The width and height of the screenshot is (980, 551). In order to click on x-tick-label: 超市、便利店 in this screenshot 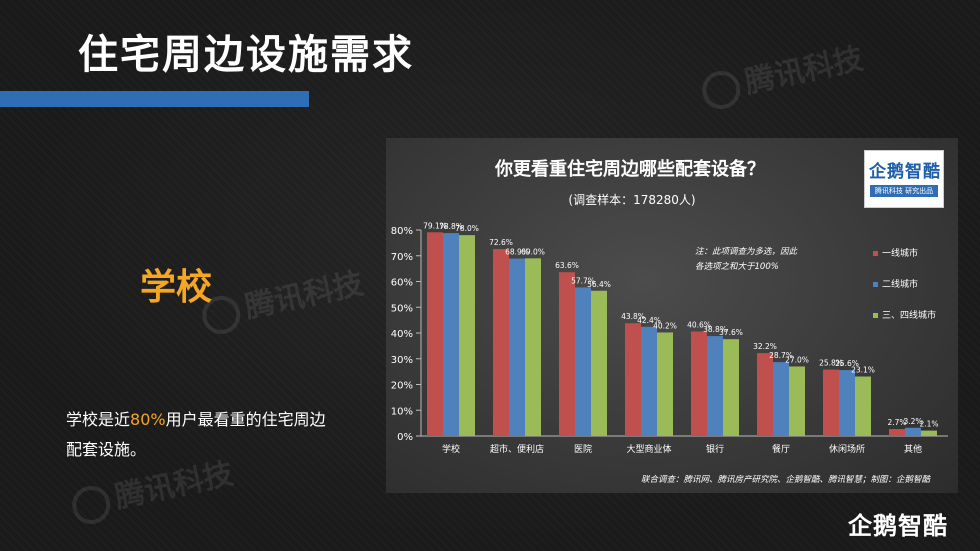, I will do `click(517, 449)`.